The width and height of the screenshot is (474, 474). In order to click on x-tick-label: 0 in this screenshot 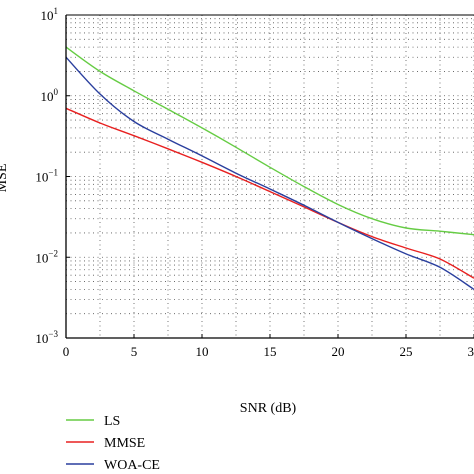, I will do `click(66, 351)`.